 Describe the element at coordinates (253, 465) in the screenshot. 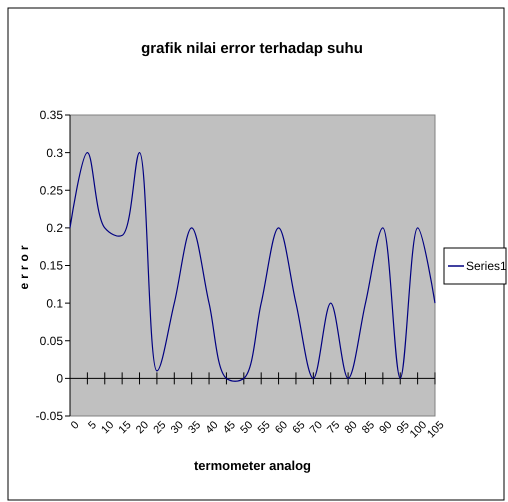

I see `x-axis-title: termometer analog` at that location.